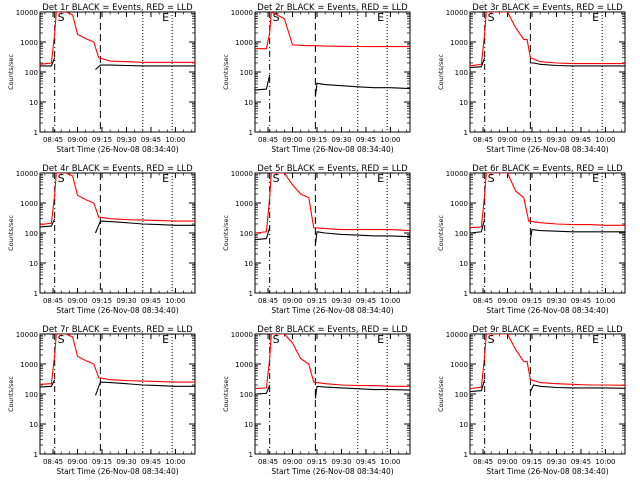 The width and height of the screenshot is (640, 480). Describe the element at coordinates (547, 169) in the screenshot. I see `chart-title: Det 6r BLACK = Events, RED = LLD` at that location.